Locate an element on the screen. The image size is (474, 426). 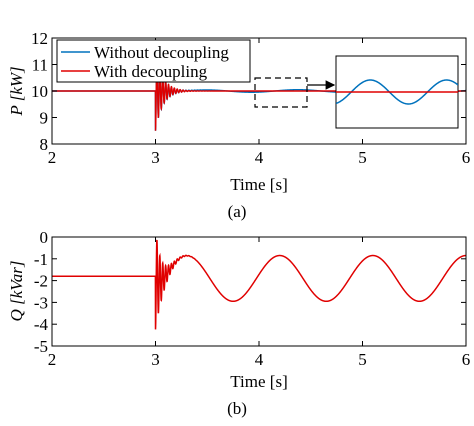
panel-b-ytick-label: -2 is located at coordinates (41, 281).